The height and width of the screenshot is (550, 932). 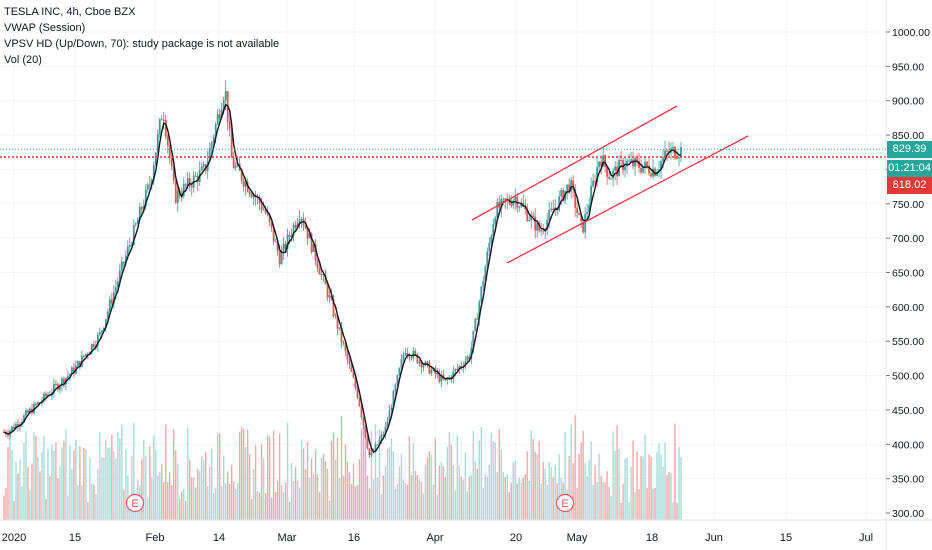 What do you see at coordinates (45, 28) in the screenshot?
I see `legend-vwap: VWAP (Session)` at bounding box center [45, 28].